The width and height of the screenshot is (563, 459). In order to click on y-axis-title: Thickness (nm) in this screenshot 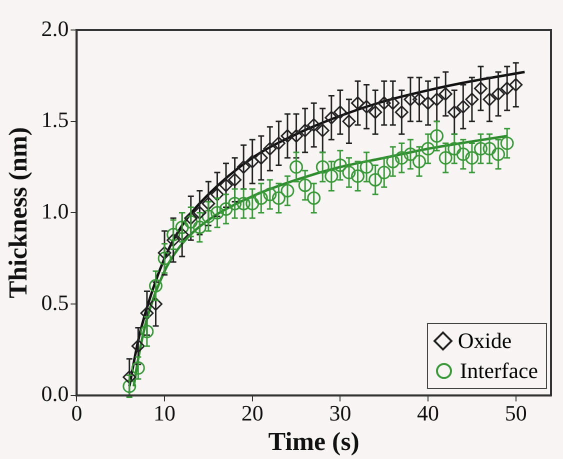, I will do `click(17, 212)`.